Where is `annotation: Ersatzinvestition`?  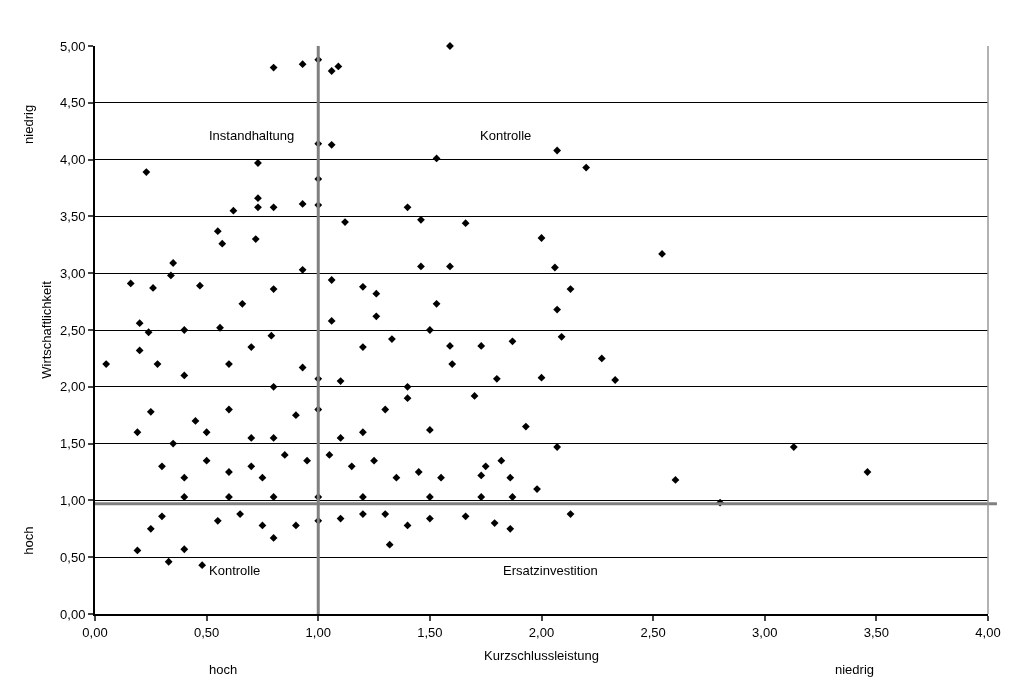
annotation: Ersatzinvestition is located at coordinates (550, 570).